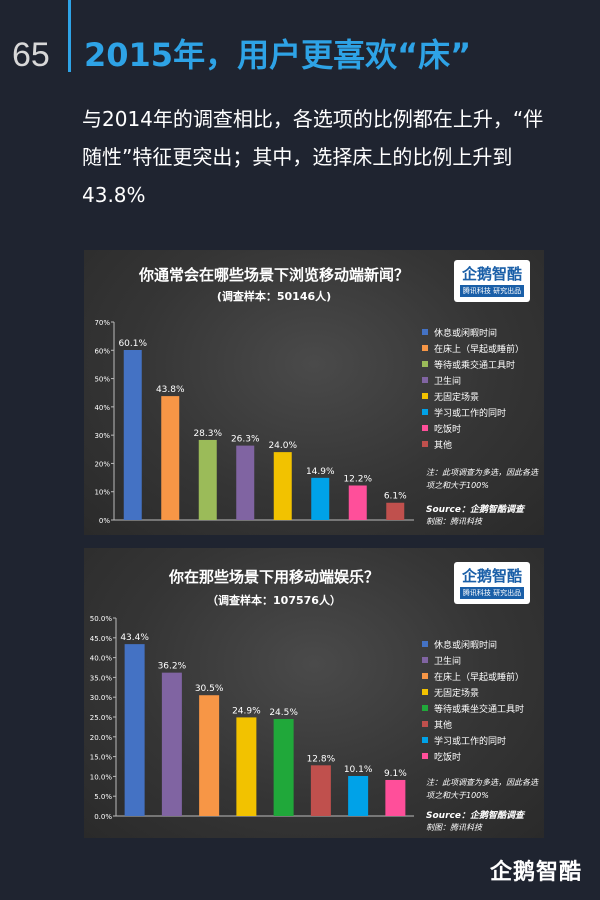 This screenshot has height=900, width=600. What do you see at coordinates (101, 619) in the screenshot?
I see `y-tick-label: 50.0%` at bounding box center [101, 619].